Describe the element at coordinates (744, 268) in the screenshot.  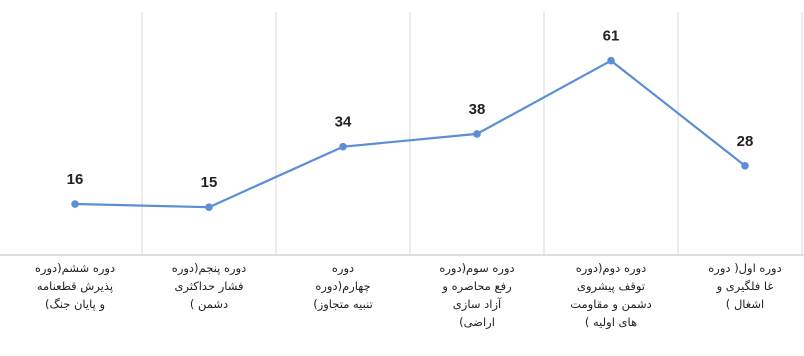
I see `x-tick-label-line: دوره اول( دوره` at that location.